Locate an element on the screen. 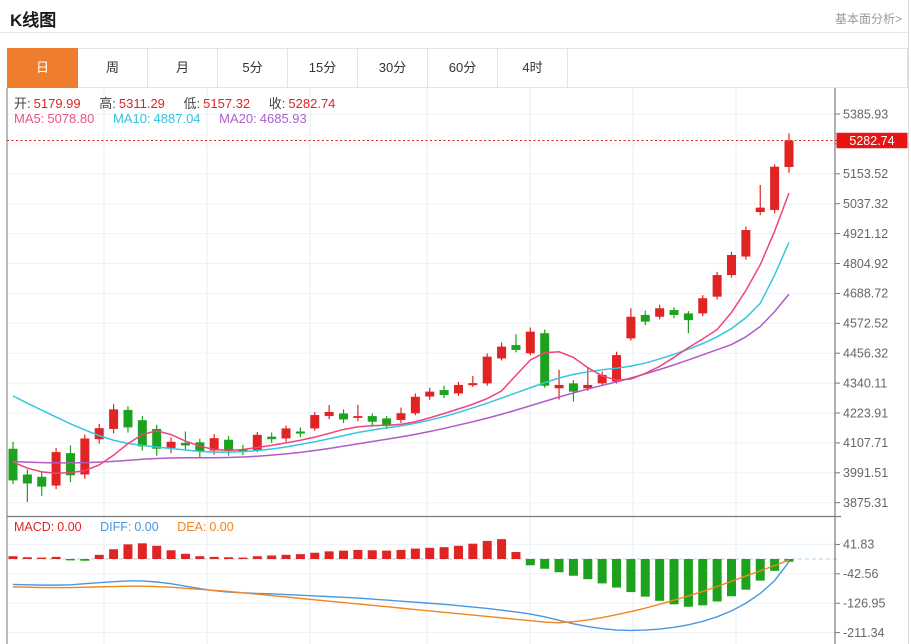  tab-15min: 15分 is located at coordinates (323, 68).